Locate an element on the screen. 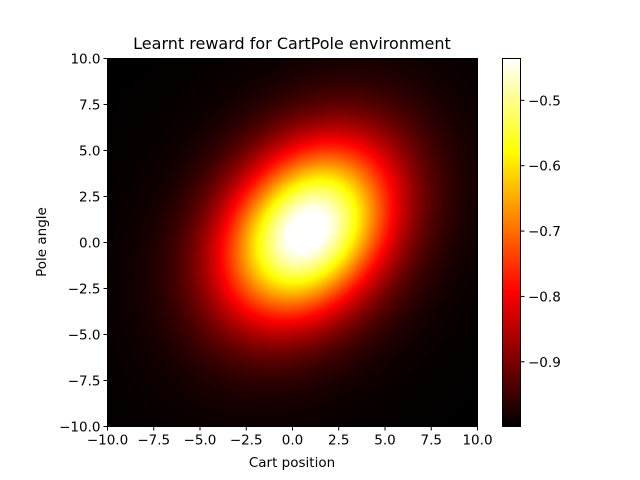  colorbar-gradient is located at coordinates (511, 242).